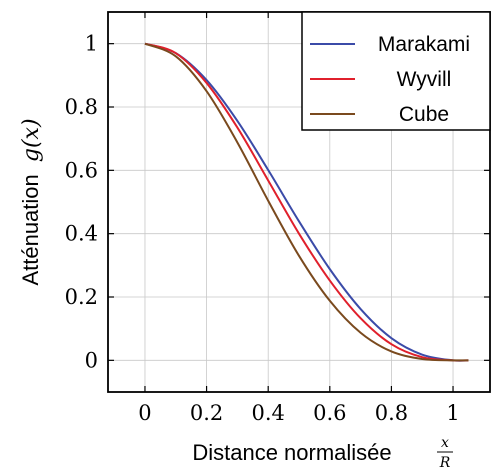 This screenshot has width=503, height=474. Describe the element at coordinates (144, 413) in the screenshot. I see `x-tick-label: 0` at that location.